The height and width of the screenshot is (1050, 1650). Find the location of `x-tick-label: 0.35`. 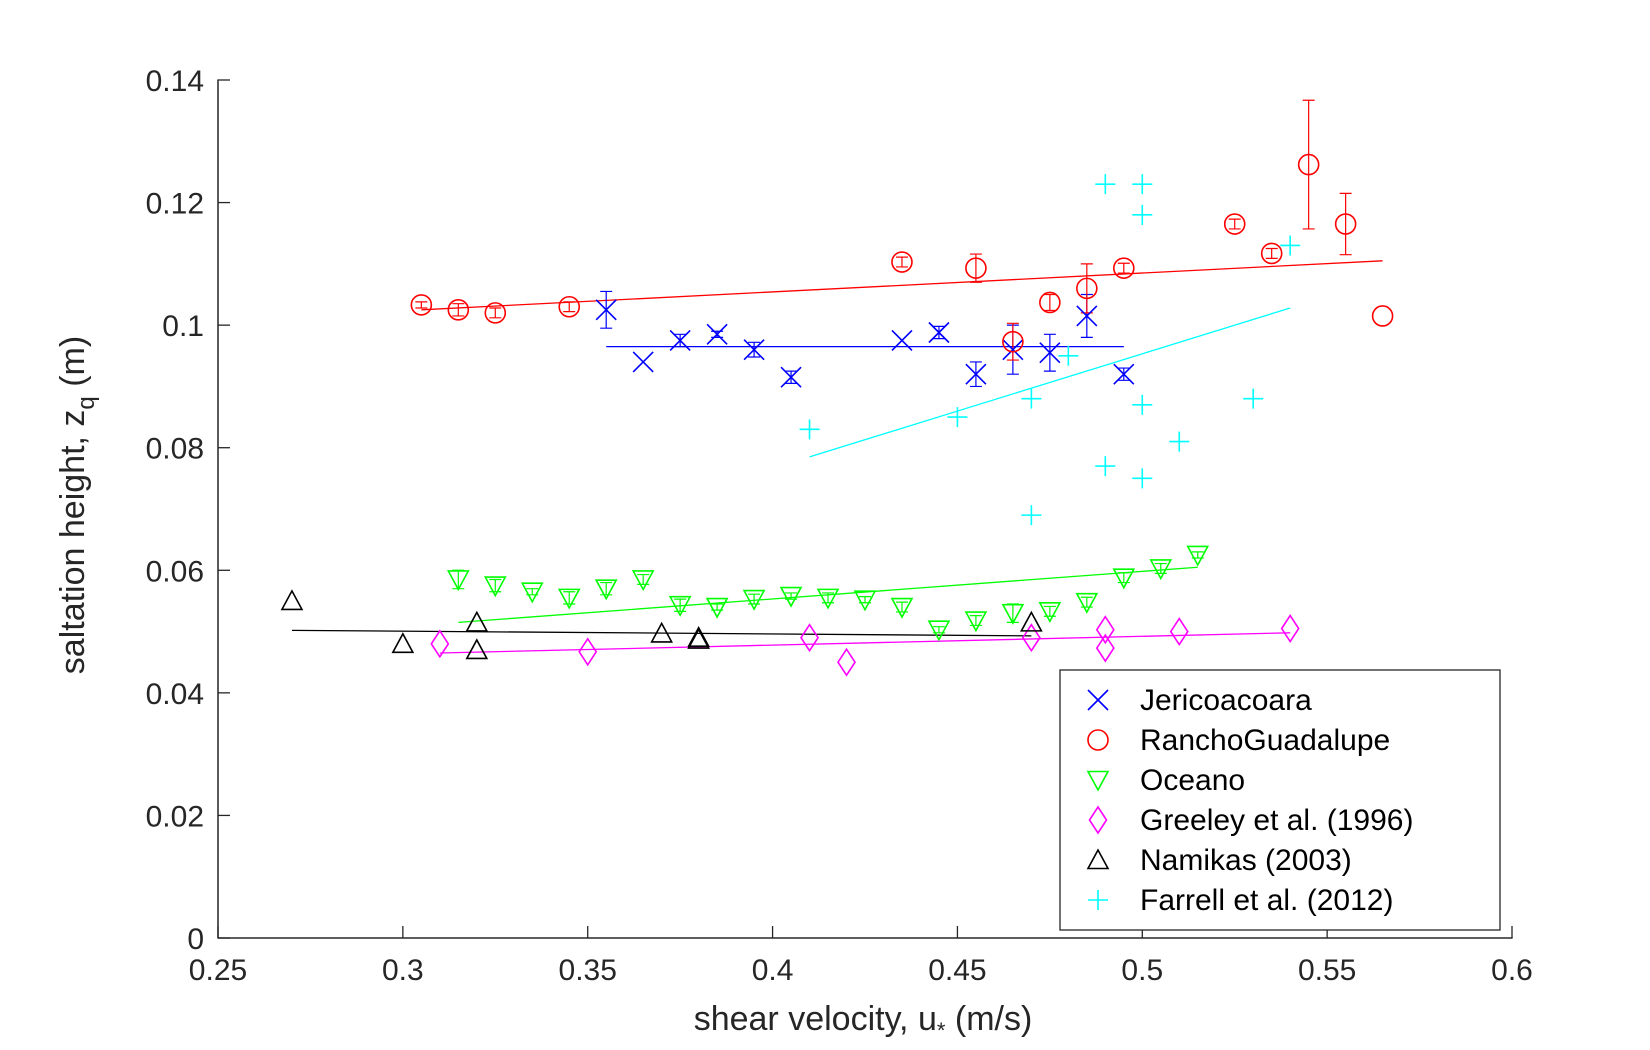

x-tick-label: 0.35 is located at coordinates (588, 970).